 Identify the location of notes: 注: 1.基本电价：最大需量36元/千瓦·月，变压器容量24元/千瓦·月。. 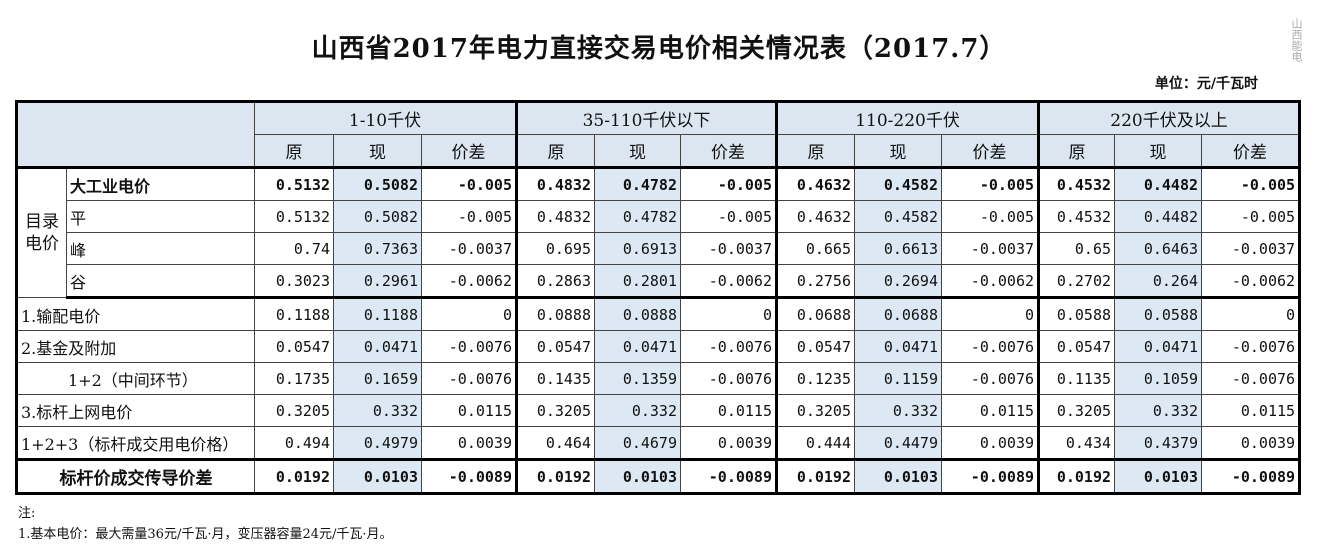
(205, 524).